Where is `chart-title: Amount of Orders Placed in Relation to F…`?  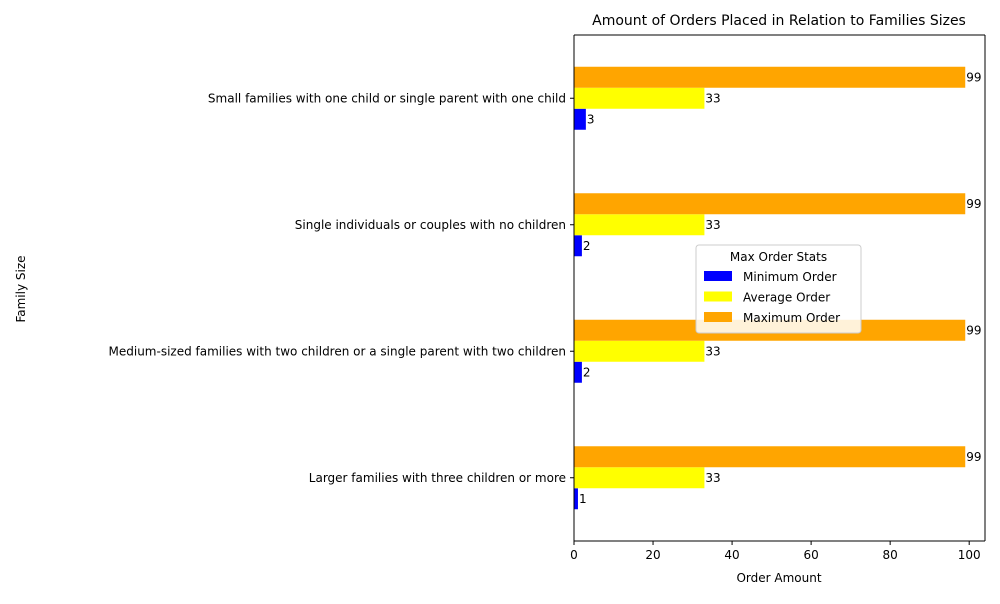
chart-title: Amount of Orders Placed in Relation to F… is located at coordinates (779, 21).